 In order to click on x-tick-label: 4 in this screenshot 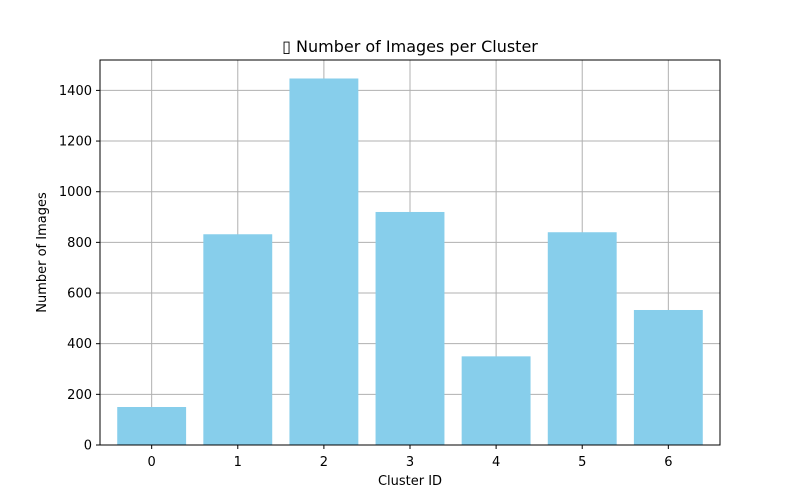, I will do `click(496, 462)`.